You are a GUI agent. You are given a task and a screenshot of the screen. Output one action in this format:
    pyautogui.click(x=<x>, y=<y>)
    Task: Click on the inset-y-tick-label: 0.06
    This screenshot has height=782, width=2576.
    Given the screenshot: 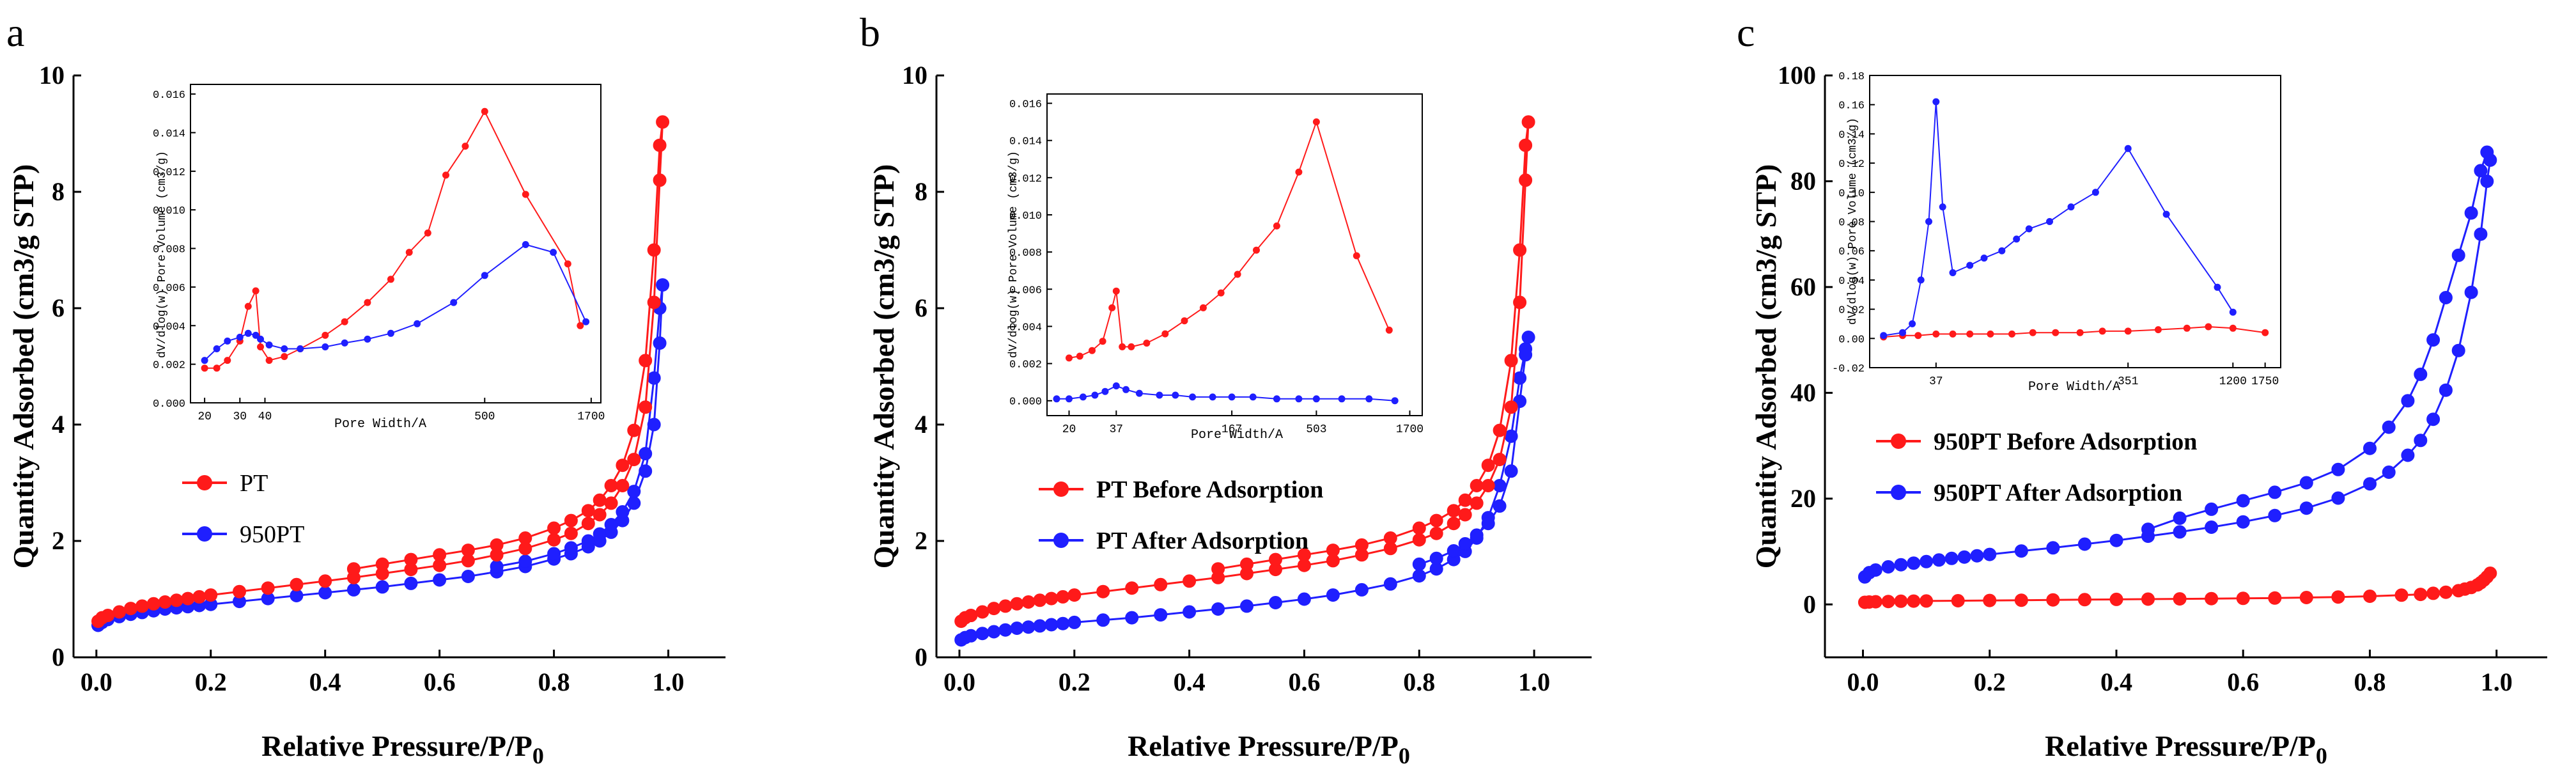 What is the action you would take?
    pyautogui.click(x=1851, y=252)
    